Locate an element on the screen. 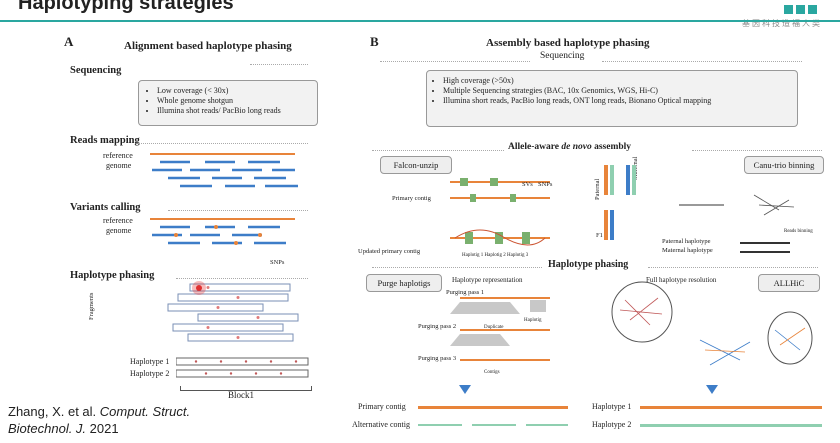  slide-title: Haplotyping strategies is located at coordinates (126, 7).